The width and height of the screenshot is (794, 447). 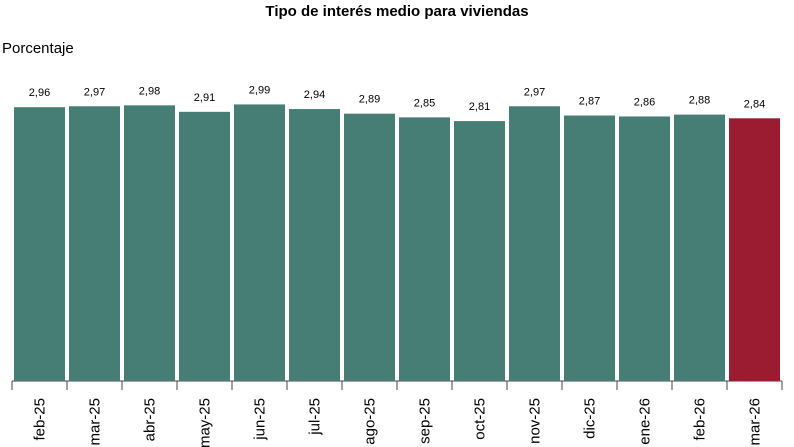 I want to click on value-label: 2,91, so click(x=204, y=98).